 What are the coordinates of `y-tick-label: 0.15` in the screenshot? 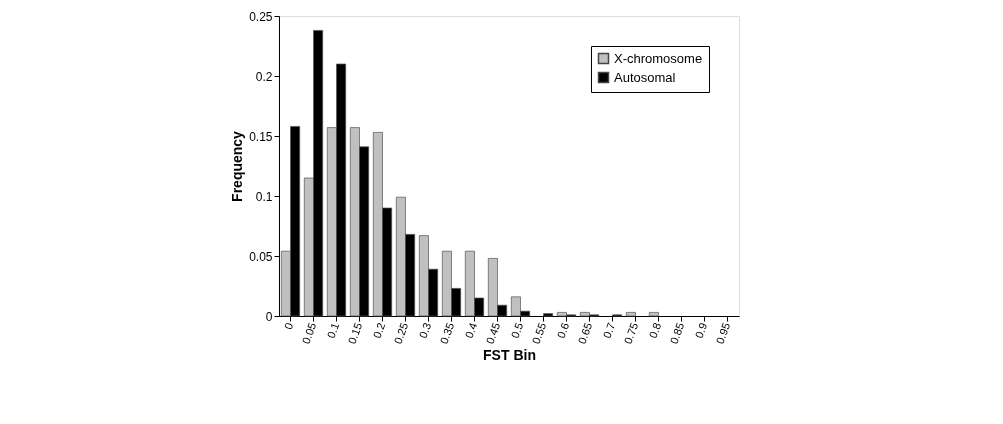 It's located at (261, 136).